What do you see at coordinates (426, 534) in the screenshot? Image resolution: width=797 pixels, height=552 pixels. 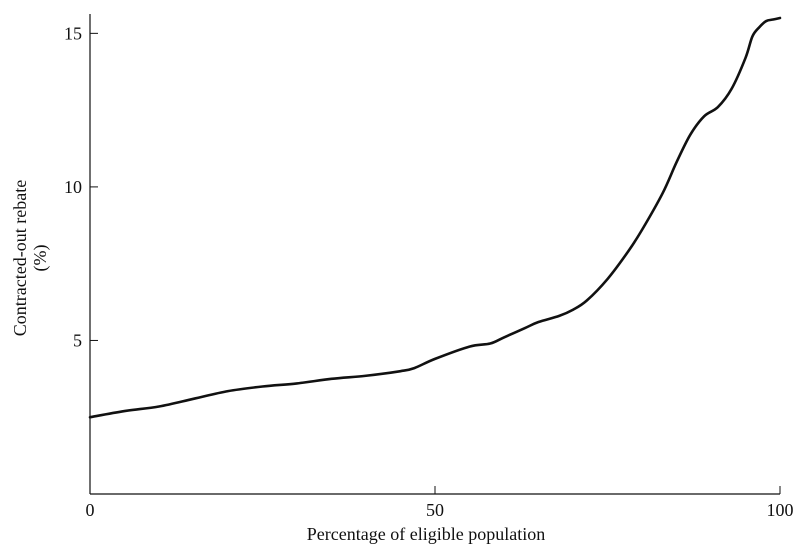 I see `x-axis-label: Percentage of eligible population` at bounding box center [426, 534].